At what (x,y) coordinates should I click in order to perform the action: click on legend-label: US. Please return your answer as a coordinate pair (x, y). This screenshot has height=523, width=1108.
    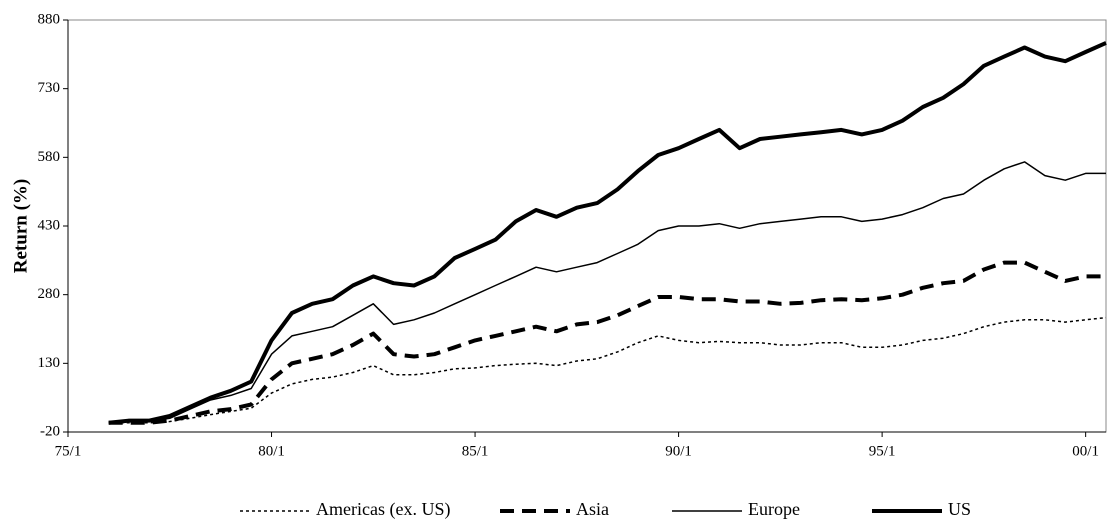
    Looking at the image, I should click on (959, 509).